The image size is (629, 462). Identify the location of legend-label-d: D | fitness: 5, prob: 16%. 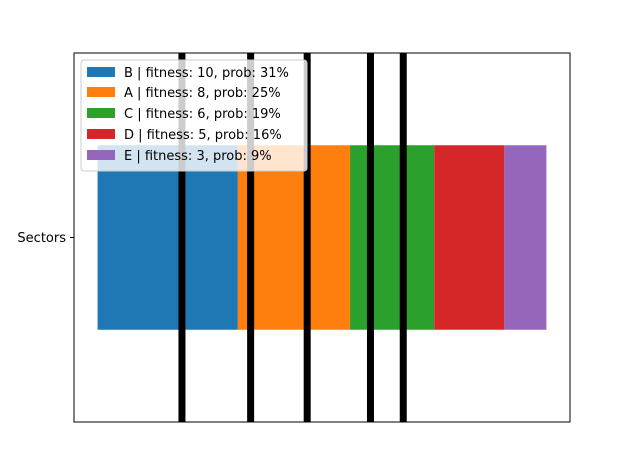
(203, 135).